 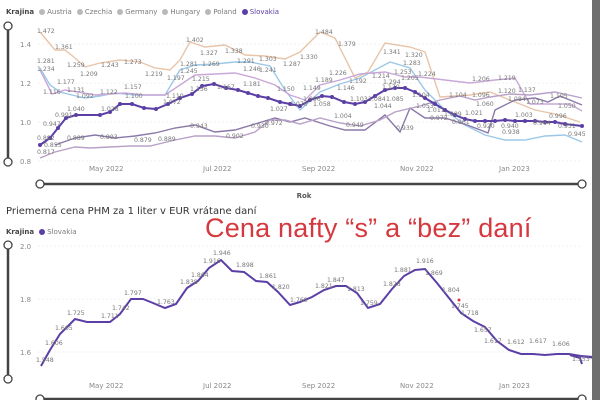 What do you see at coordinates (414, 55) in the screenshot?
I see `svg-text: 1.320` at bounding box center [414, 55].